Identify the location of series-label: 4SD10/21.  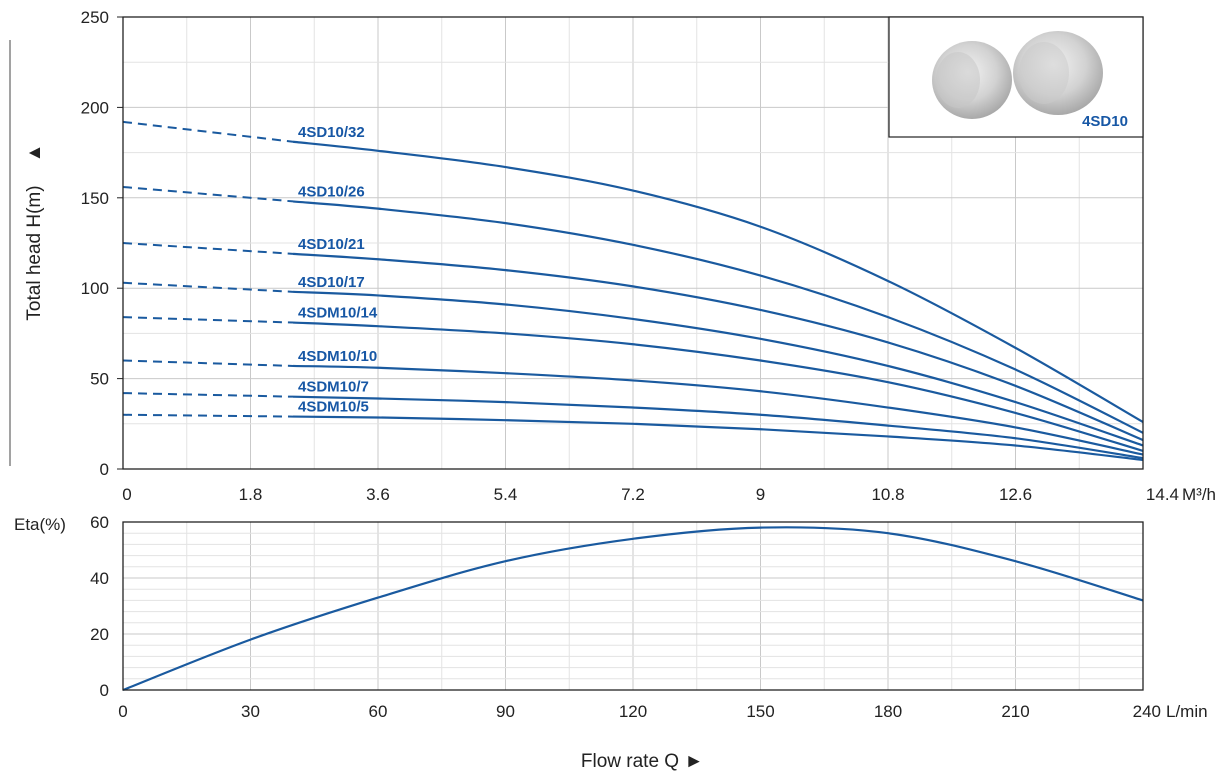
(331, 244).